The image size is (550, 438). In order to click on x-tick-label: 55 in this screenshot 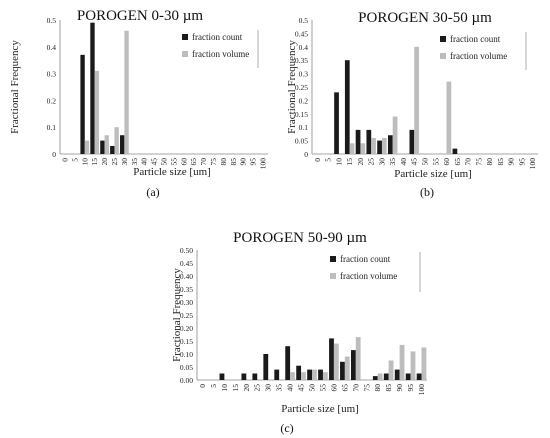, I will do `click(173, 162)`.